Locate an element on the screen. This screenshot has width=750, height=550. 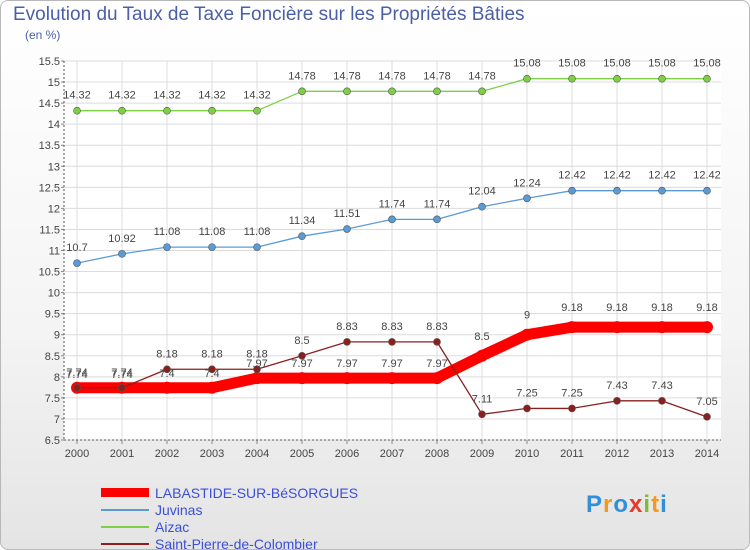
data-label-saint-pierre: 7.74 is located at coordinates (76, 373).